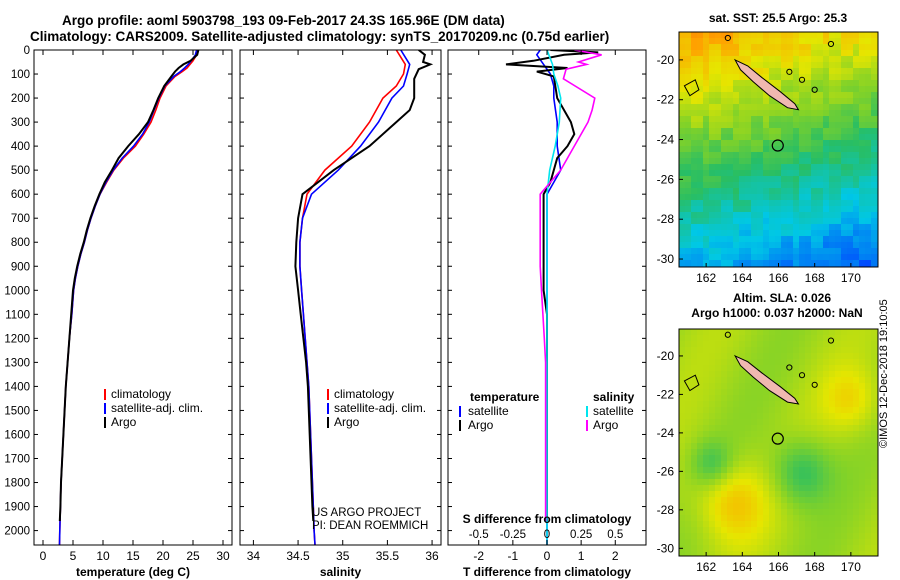  I want to click on depth-tick-label: 300, so click(20, 123).